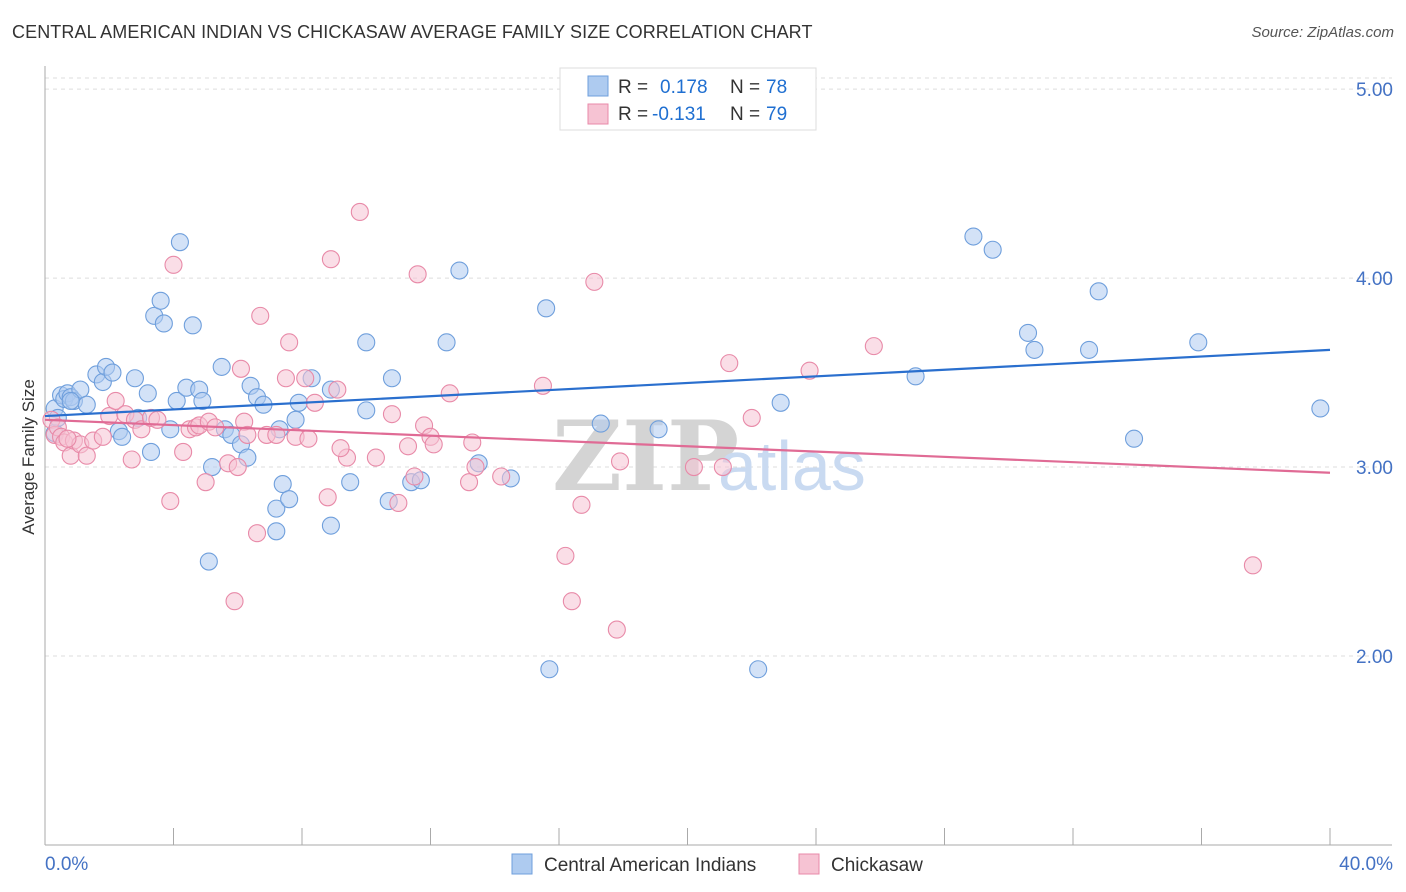 The height and width of the screenshot is (892, 1406). What do you see at coordinates (1374, 279) in the screenshot?
I see `y-tick-label-2: 4.00` at bounding box center [1374, 279].